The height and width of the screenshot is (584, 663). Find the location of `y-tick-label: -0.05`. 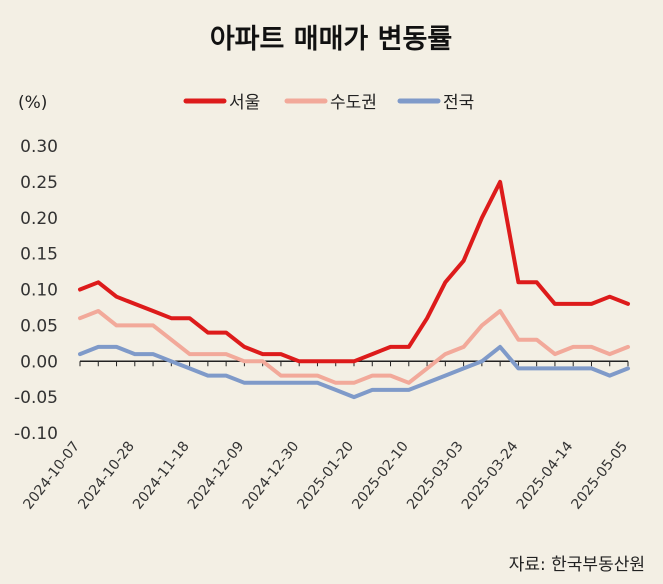

y-tick-label: -0.05 is located at coordinates (36, 398).